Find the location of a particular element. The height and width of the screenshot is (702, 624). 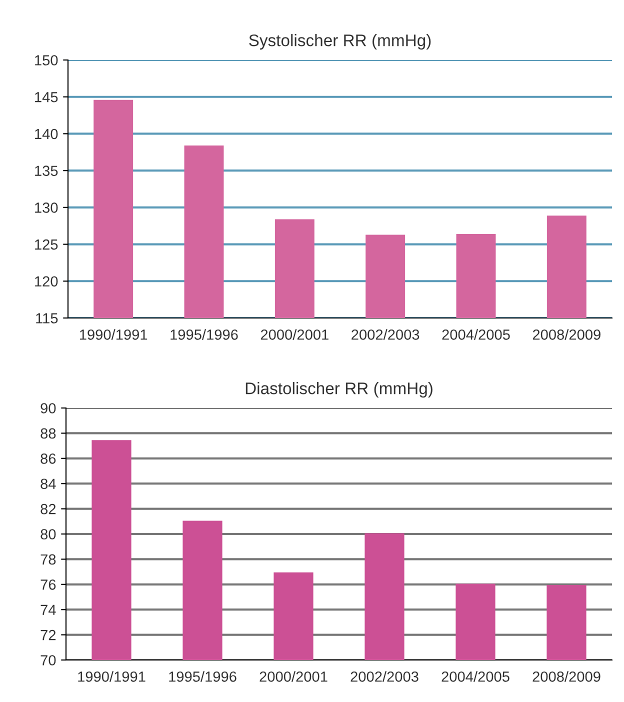

y-tick-label: 150 is located at coordinates (46, 60).